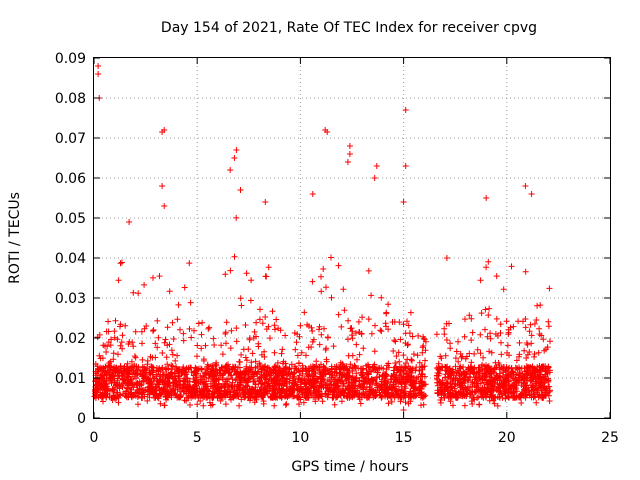 Image resolution: width=640 pixels, height=480 pixels. I want to click on y-tick-label: 0.05, so click(70, 219).